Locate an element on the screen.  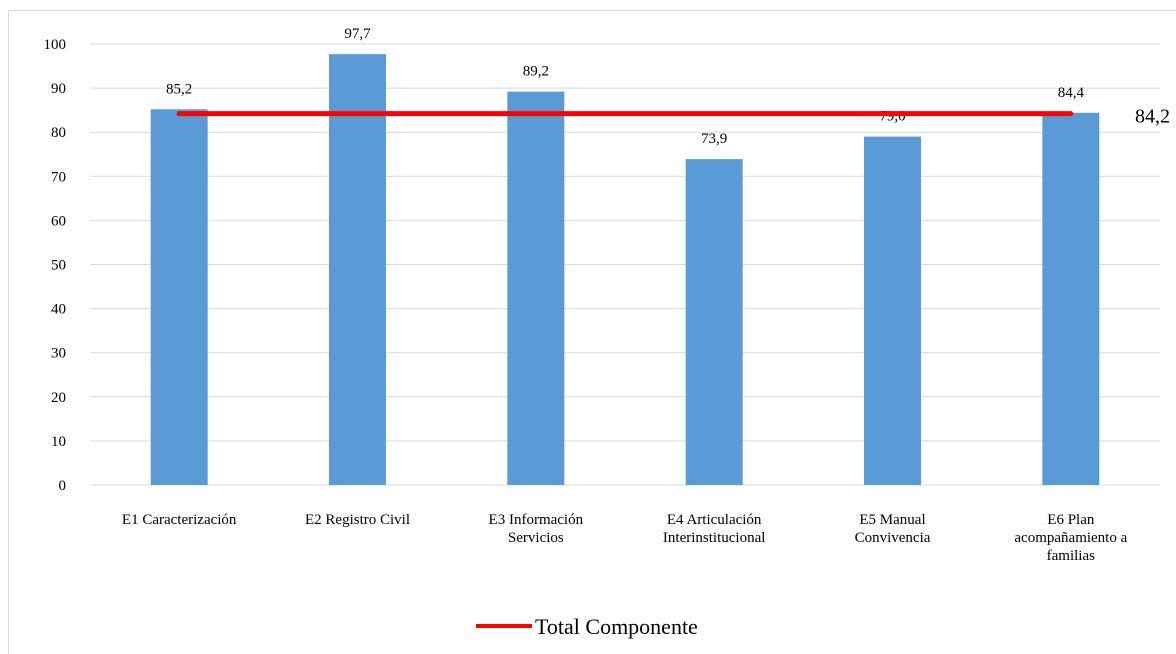
y-tick-label: 0 is located at coordinates (63, 486).